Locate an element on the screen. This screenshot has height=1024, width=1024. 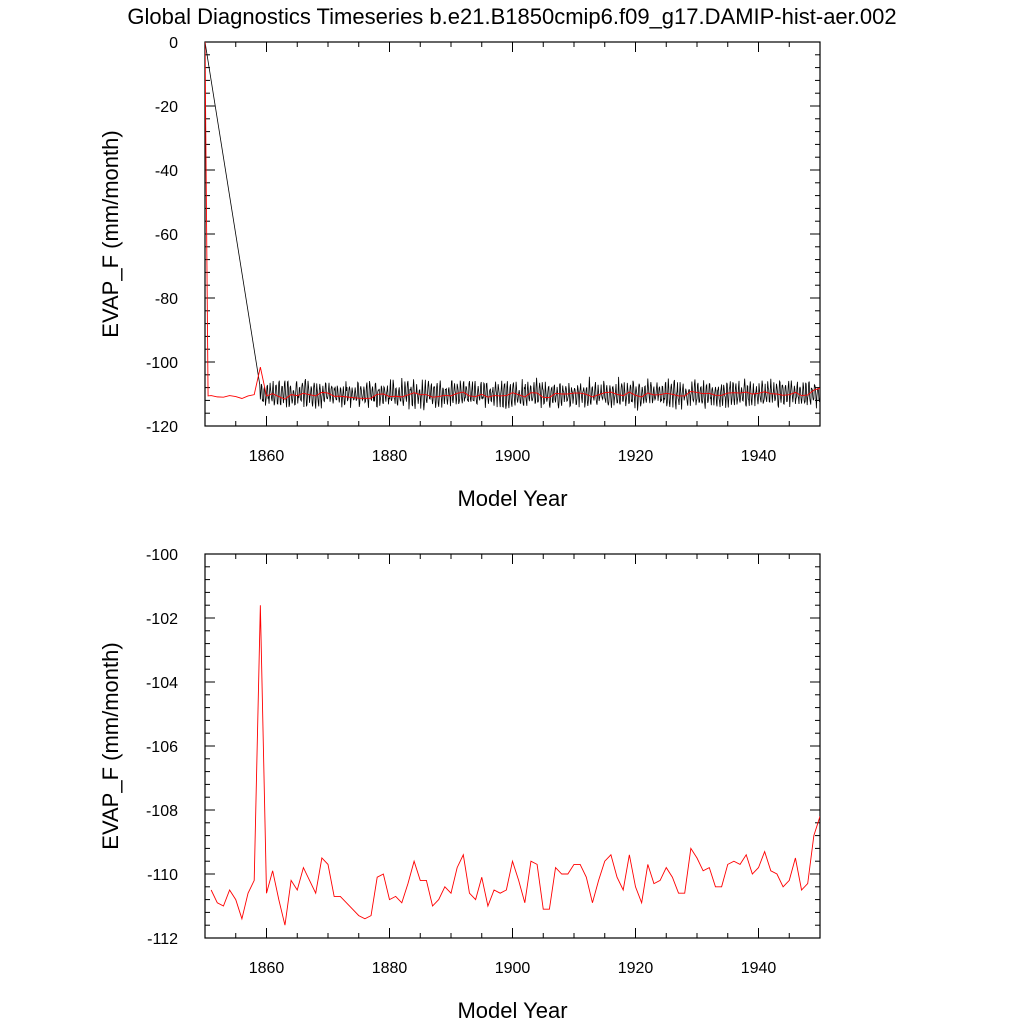
y-tick-label: -80 is located at coordinates (166, 299).